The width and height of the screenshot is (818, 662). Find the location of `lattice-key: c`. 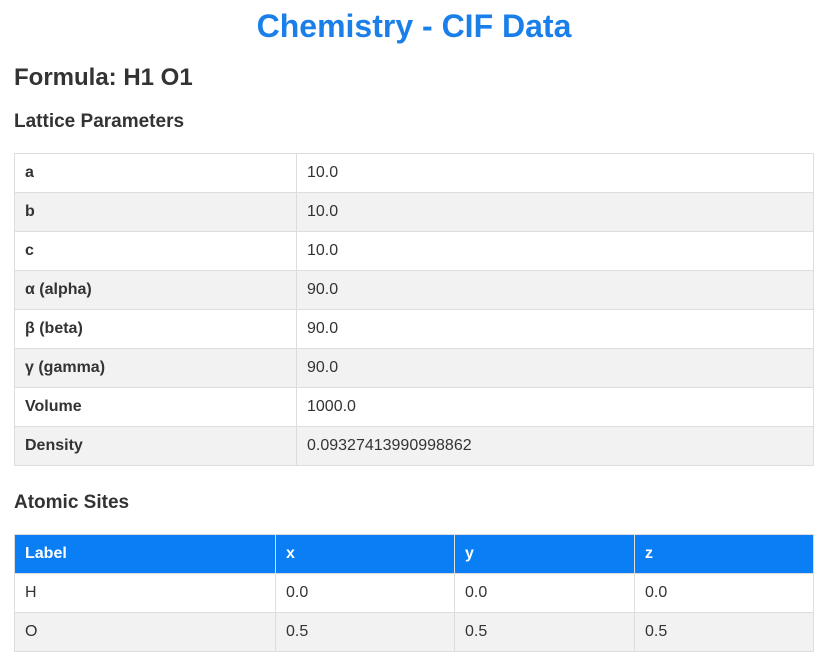

lattice-key: c is located at coordinates (155, 251).